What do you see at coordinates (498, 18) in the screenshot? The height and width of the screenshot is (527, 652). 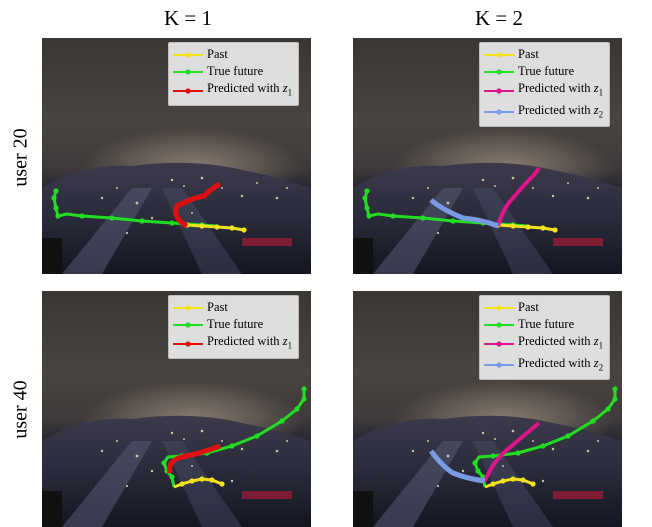 I see `column-title-k2: K = 2` at bounding box center [498, 18].